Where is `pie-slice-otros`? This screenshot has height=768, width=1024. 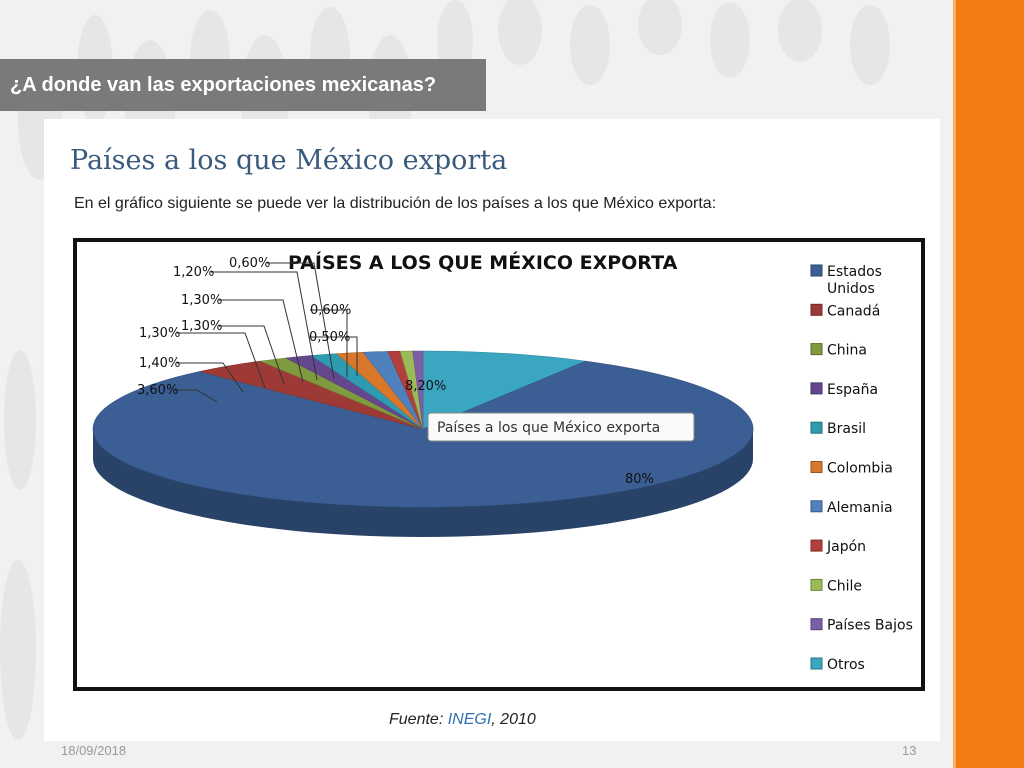 pie-slice-otros is located at coordinates (504, 390).